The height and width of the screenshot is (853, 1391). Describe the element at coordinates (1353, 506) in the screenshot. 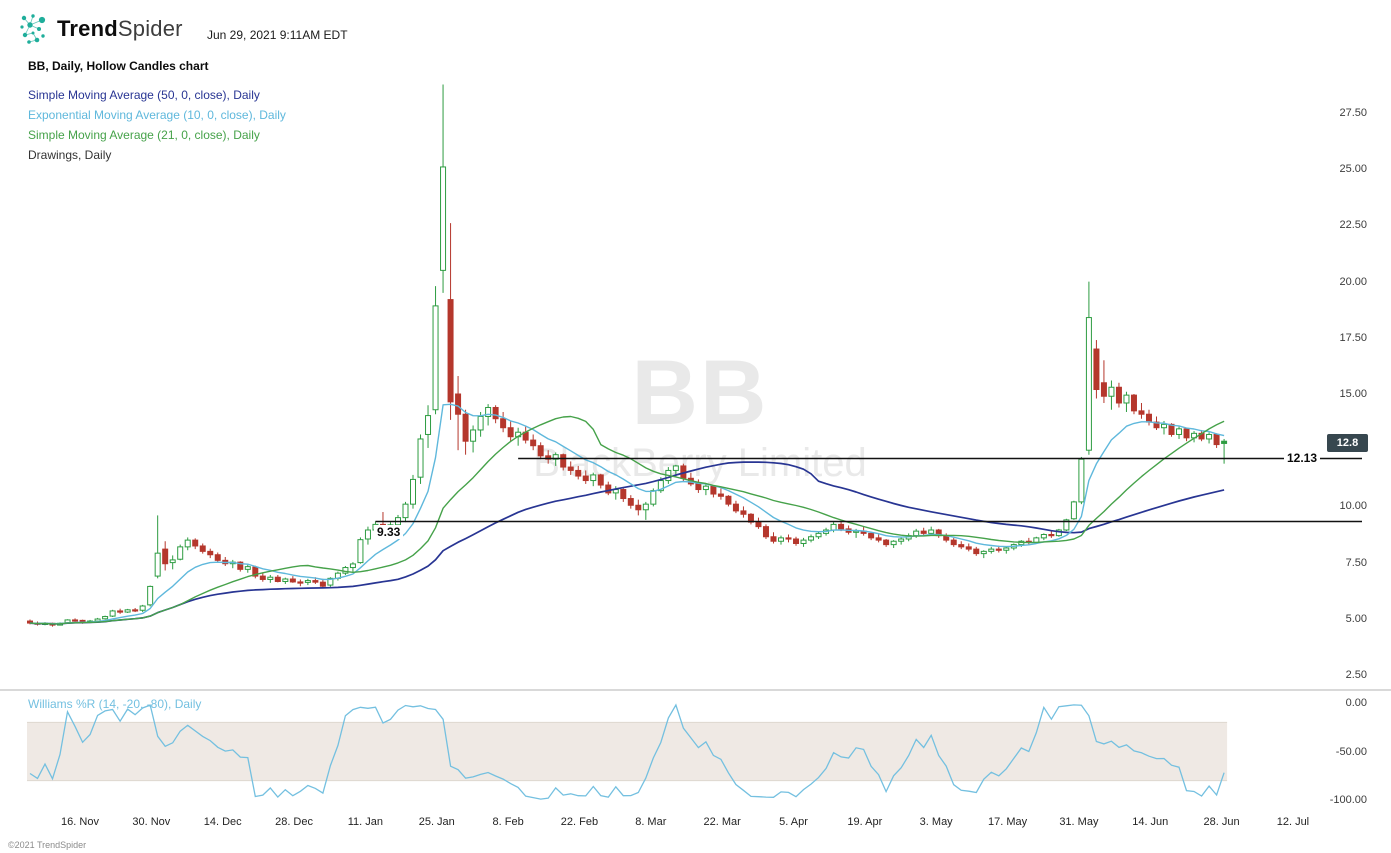

I see `price-axis-tick: 10.00` at that location.